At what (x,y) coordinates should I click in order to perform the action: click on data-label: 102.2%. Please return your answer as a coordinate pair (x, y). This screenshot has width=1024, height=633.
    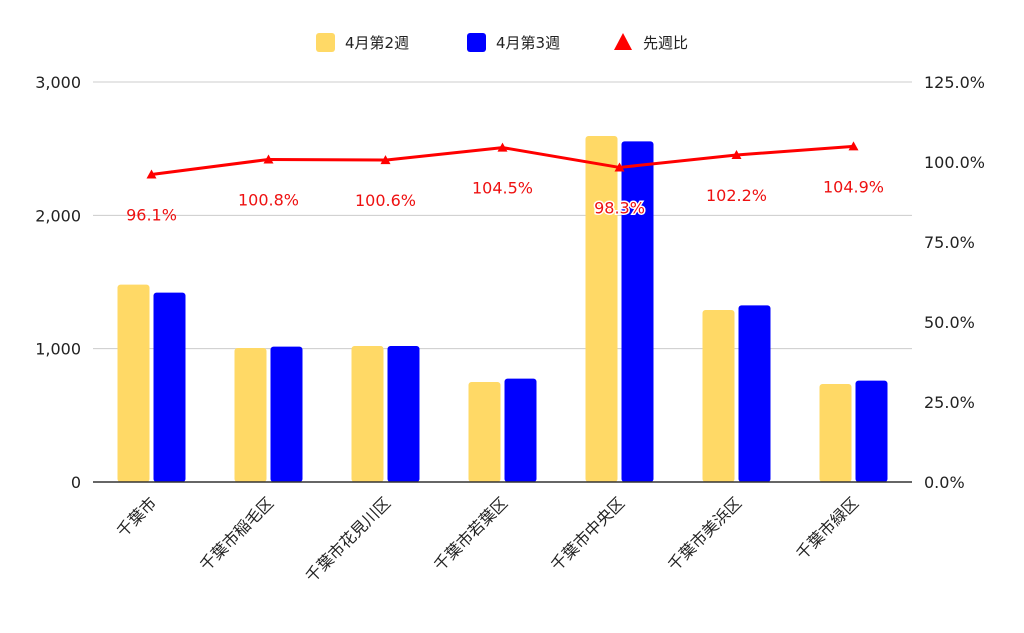
    Looking at the image, I should click on (736, 195).